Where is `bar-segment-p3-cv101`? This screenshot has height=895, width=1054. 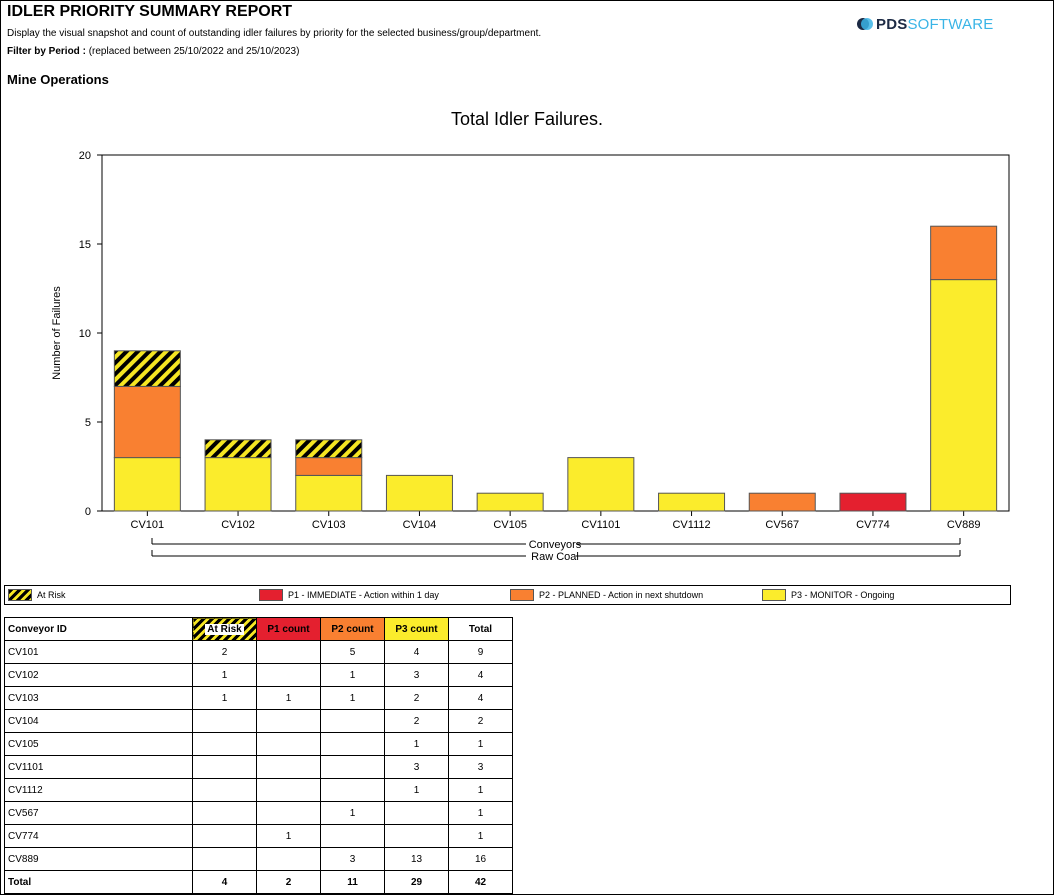 bar-segment-p3-cv101 is located at coordinates (147, 484).